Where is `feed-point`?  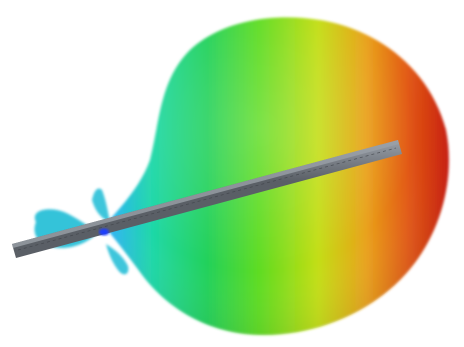 feed-point is located at coordinates (104, 232).